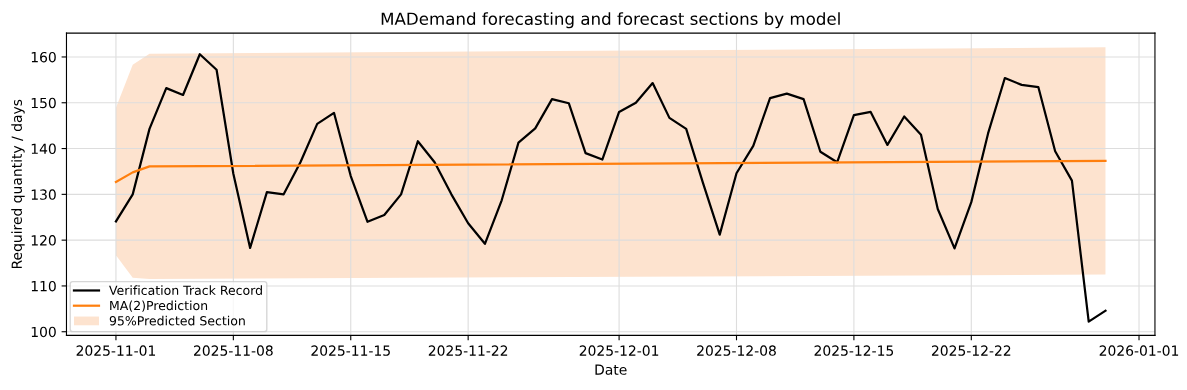 This screenshot has height=390, width=1187. Describe the element at coordinates (43, 103) in the screenshot. I see `y-tick-label: 150` at that location.